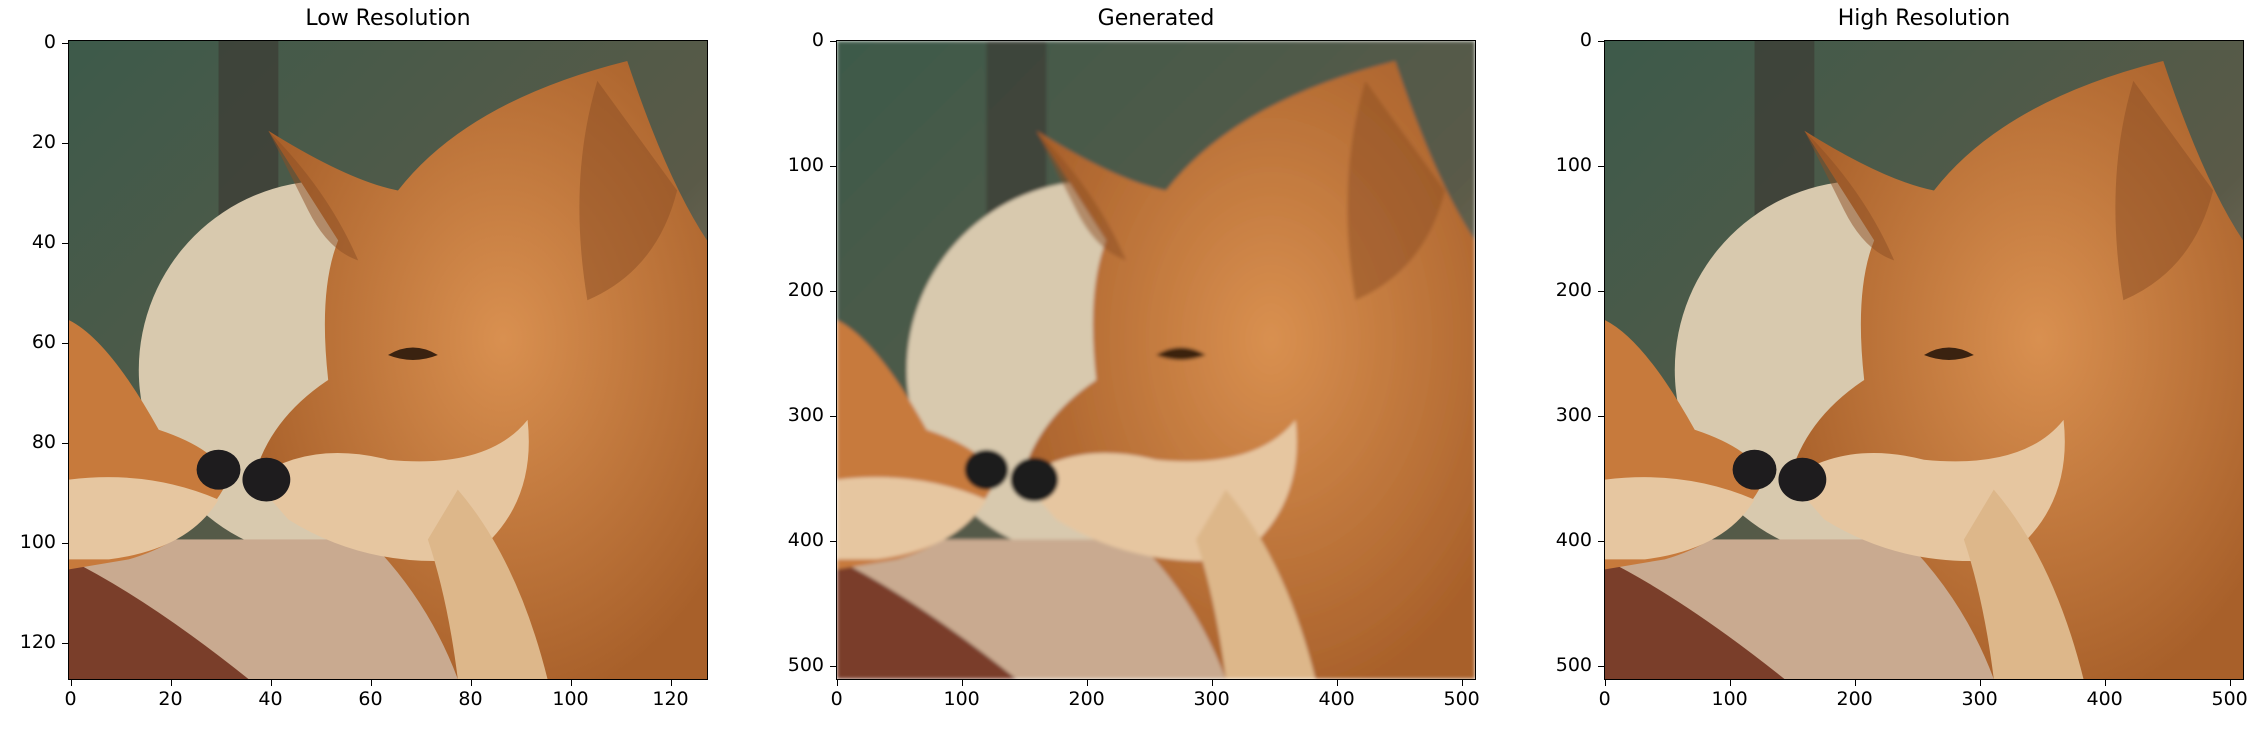 The image size is (2266, 730). Describe the element at coordinates (170, 699) in the screenshot. I see `x-tick-label: 20` at that location.